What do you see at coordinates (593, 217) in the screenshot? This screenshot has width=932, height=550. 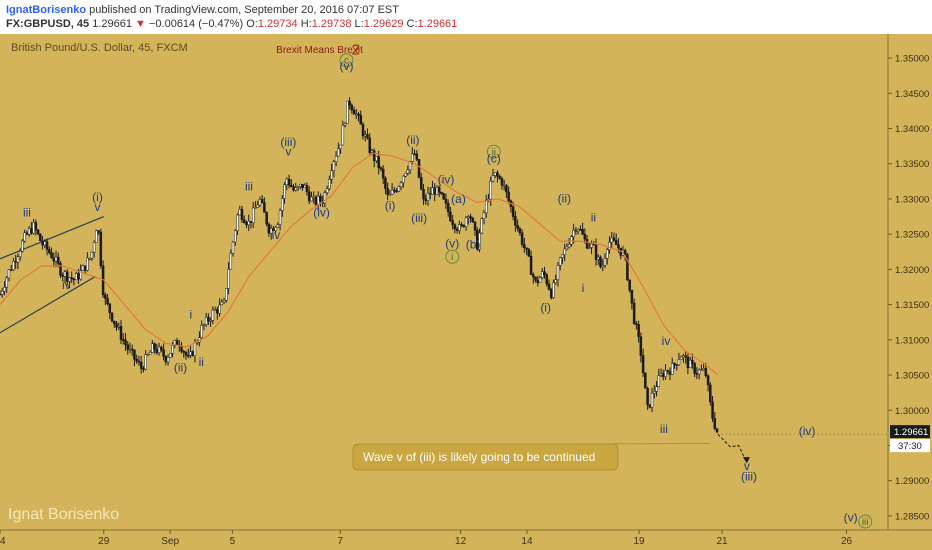 I see `wave-label: ii` at bounding box center [593, 217].